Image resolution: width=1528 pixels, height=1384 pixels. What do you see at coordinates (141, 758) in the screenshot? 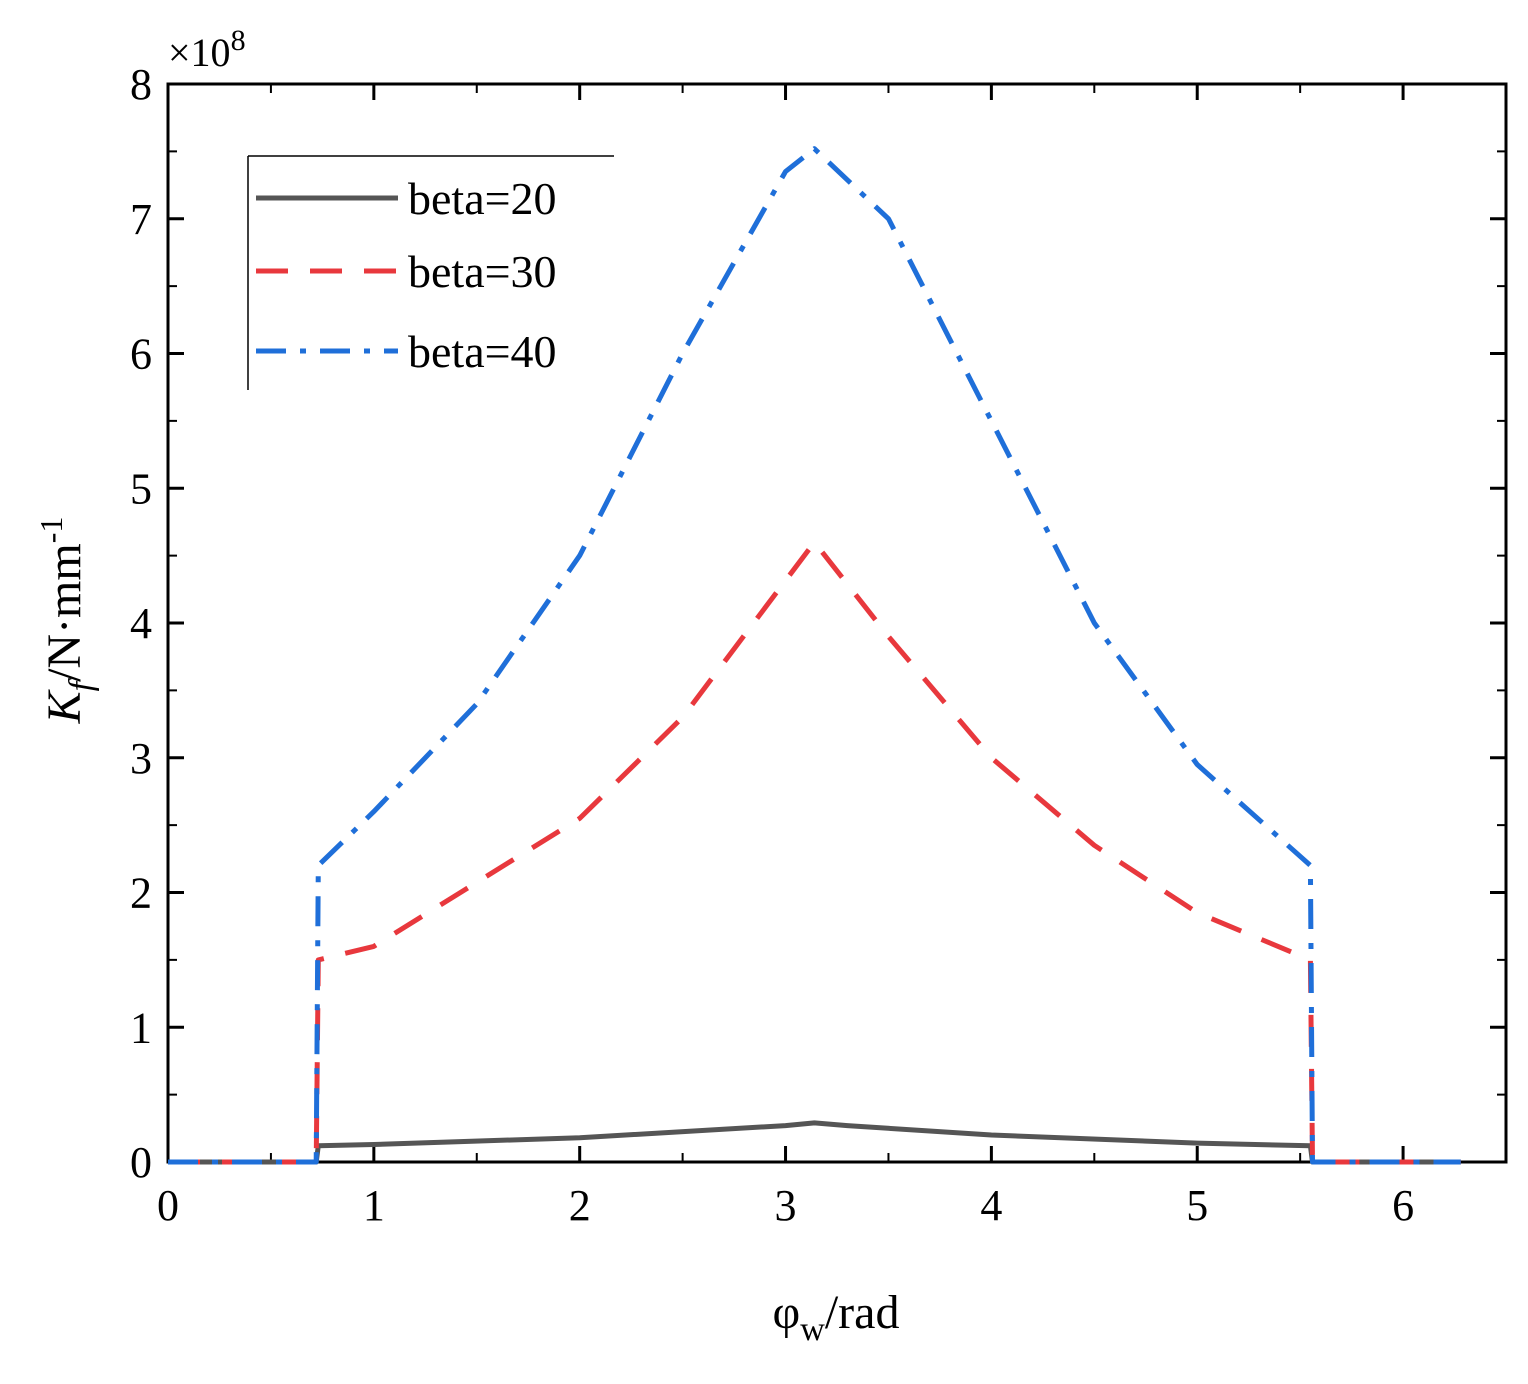
I see `y-tick-label: 3` at bounding box center [141, 758].